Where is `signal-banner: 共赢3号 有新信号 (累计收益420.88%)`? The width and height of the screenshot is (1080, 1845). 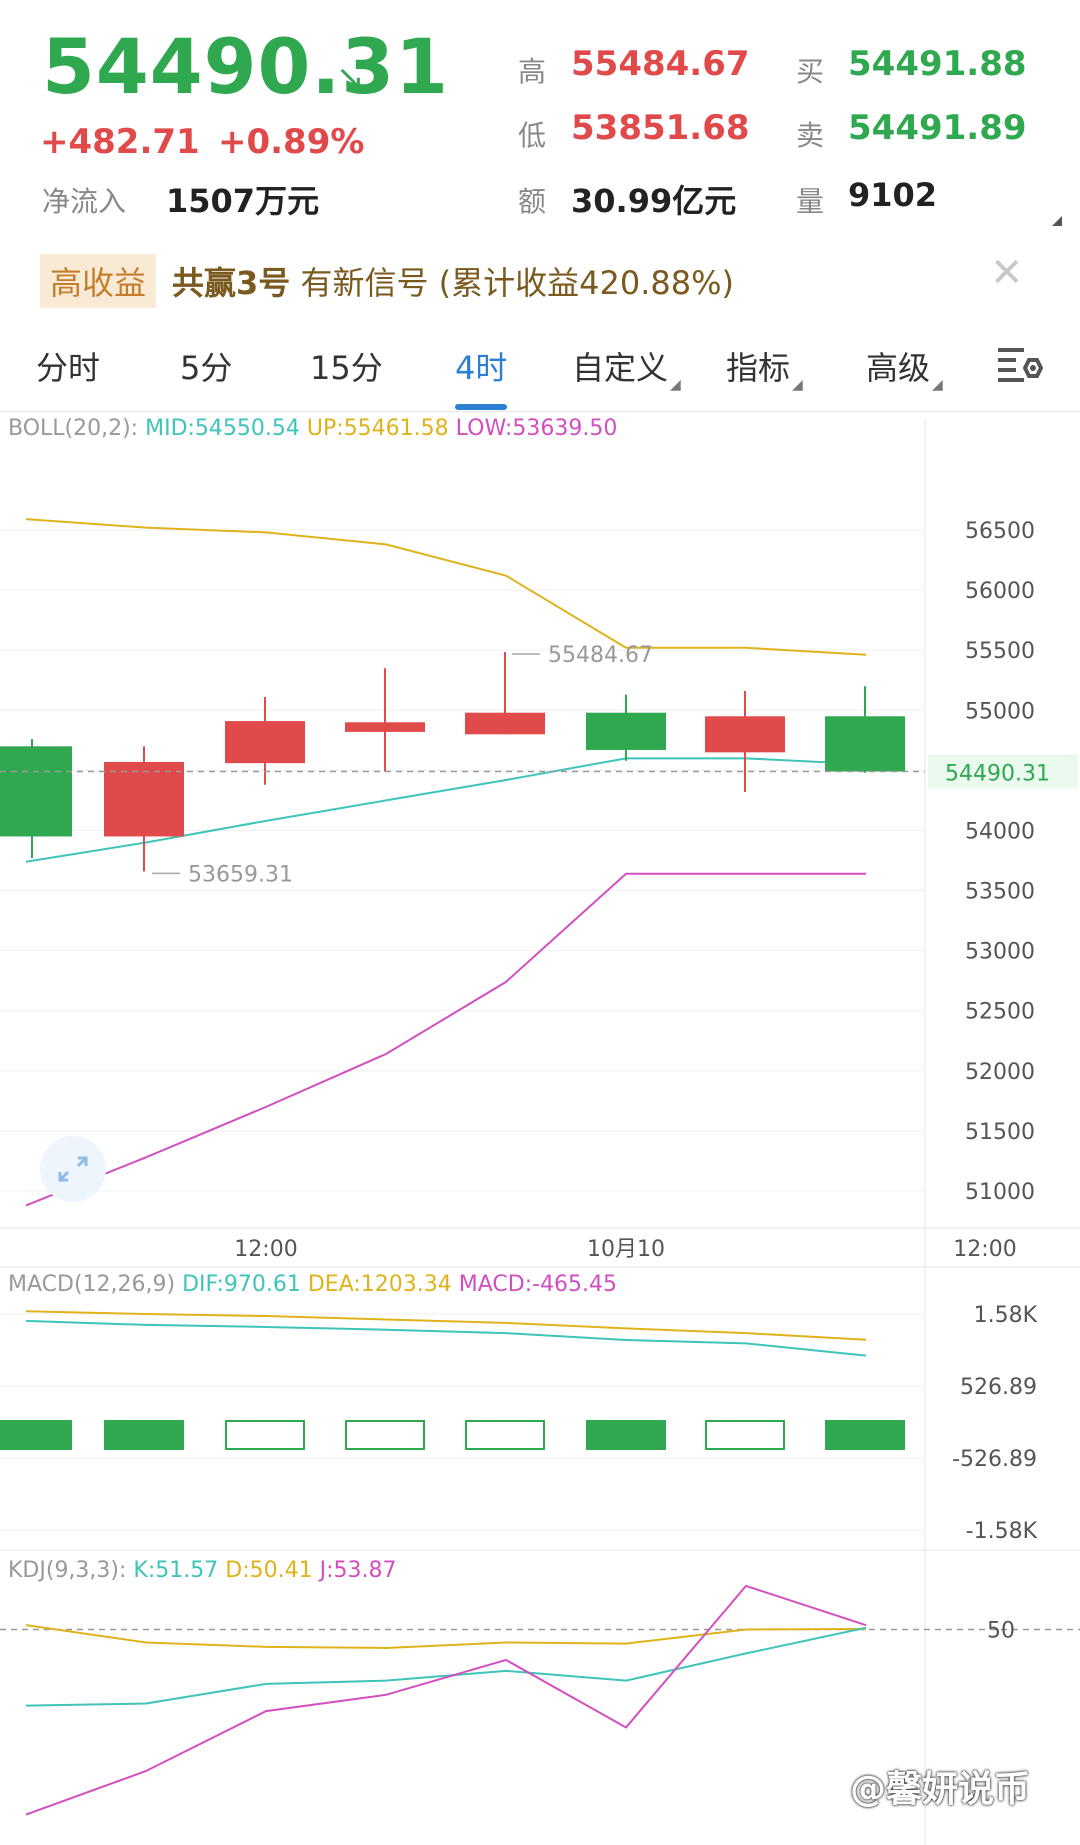
signal-banner: 共赢3号 有新信号 (累计收益420.88%) is located at coordinates (453, 281).